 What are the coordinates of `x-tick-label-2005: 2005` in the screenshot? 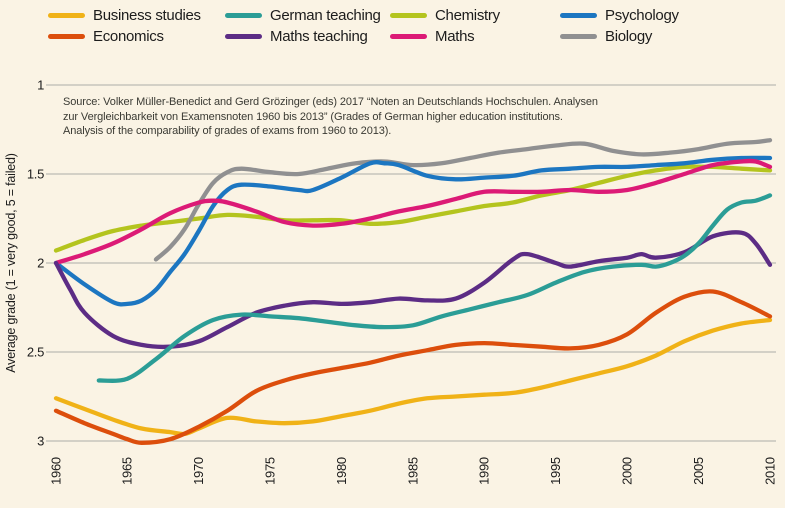 It's located at (698, 471).